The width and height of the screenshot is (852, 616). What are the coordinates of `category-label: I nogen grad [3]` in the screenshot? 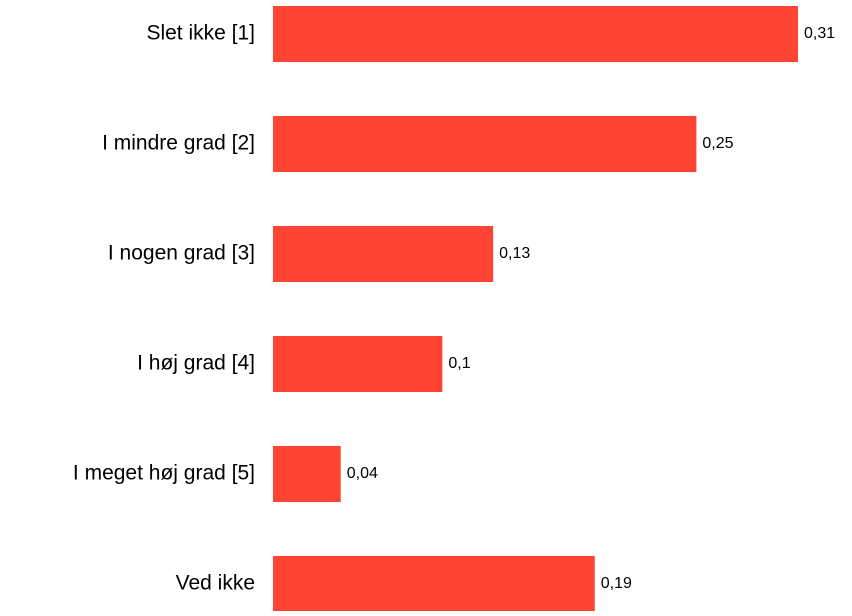 It's located at (181, 253).